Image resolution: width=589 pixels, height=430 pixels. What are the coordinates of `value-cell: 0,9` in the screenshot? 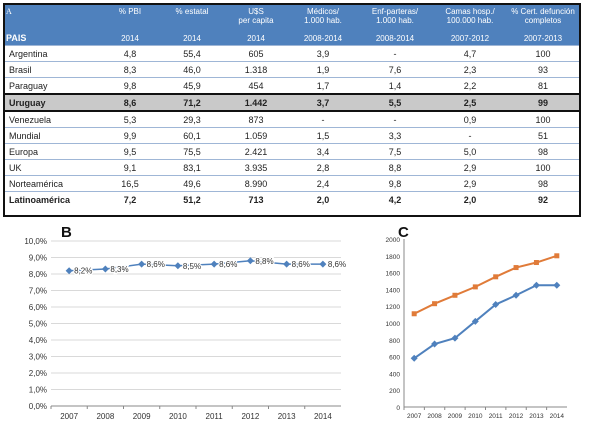 It's located at (470, 119).